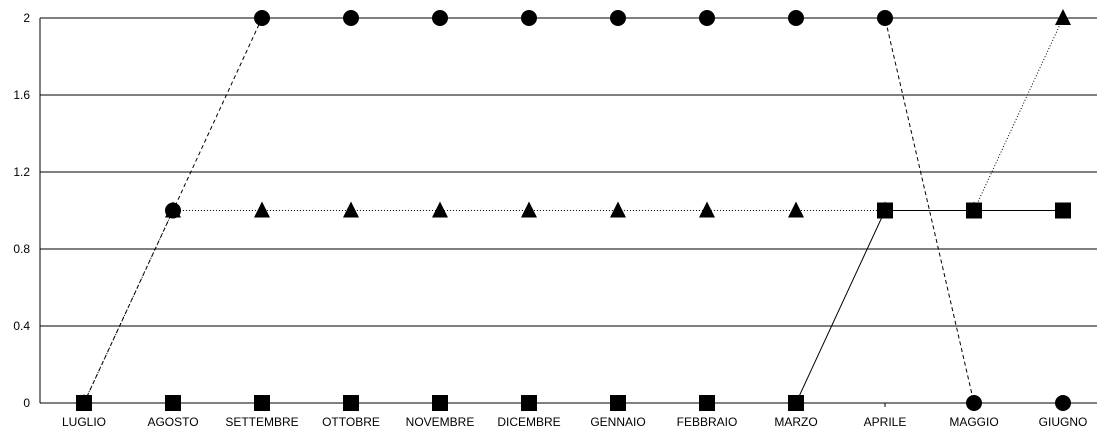 The image size is (1097, 437). What do you see at coordinates (21, 326) in the screenshot?
I see `y-tick-label: 0.4` at bounding box center [21, 326].